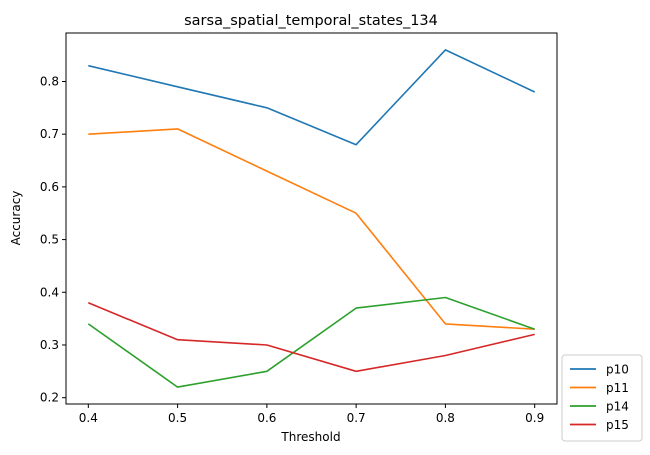 Image resolution: width=650 pixels, height=455 pixels. I want to click on y-axis-label: Accuracy, so click(16, 218).